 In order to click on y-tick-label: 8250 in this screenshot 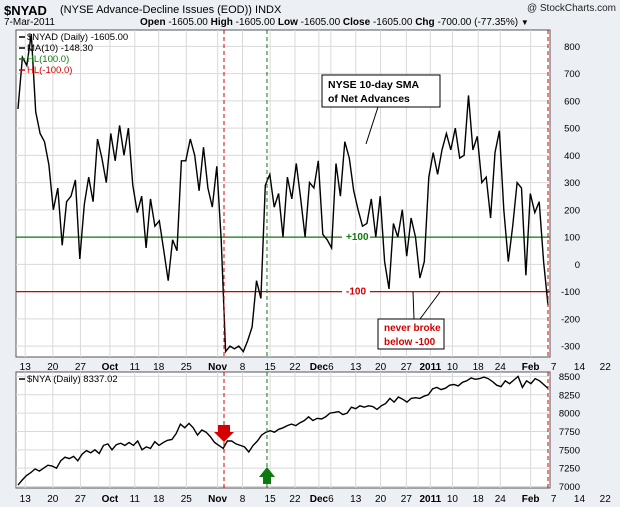, I will do `click(569, 395)`.